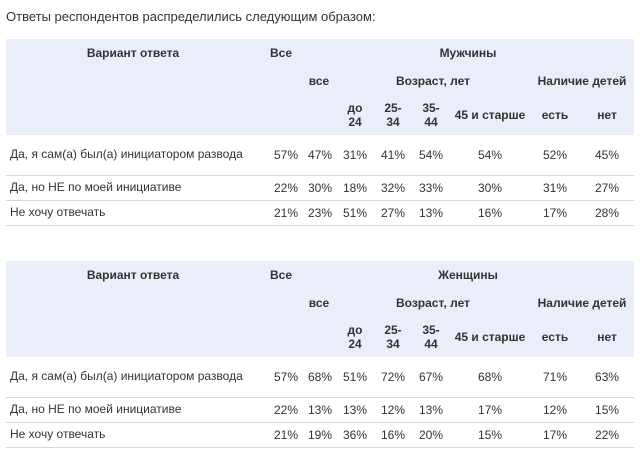 This screenshot has height=466, width=640. I want to click on cell-value: 52%, so click(555, 155).